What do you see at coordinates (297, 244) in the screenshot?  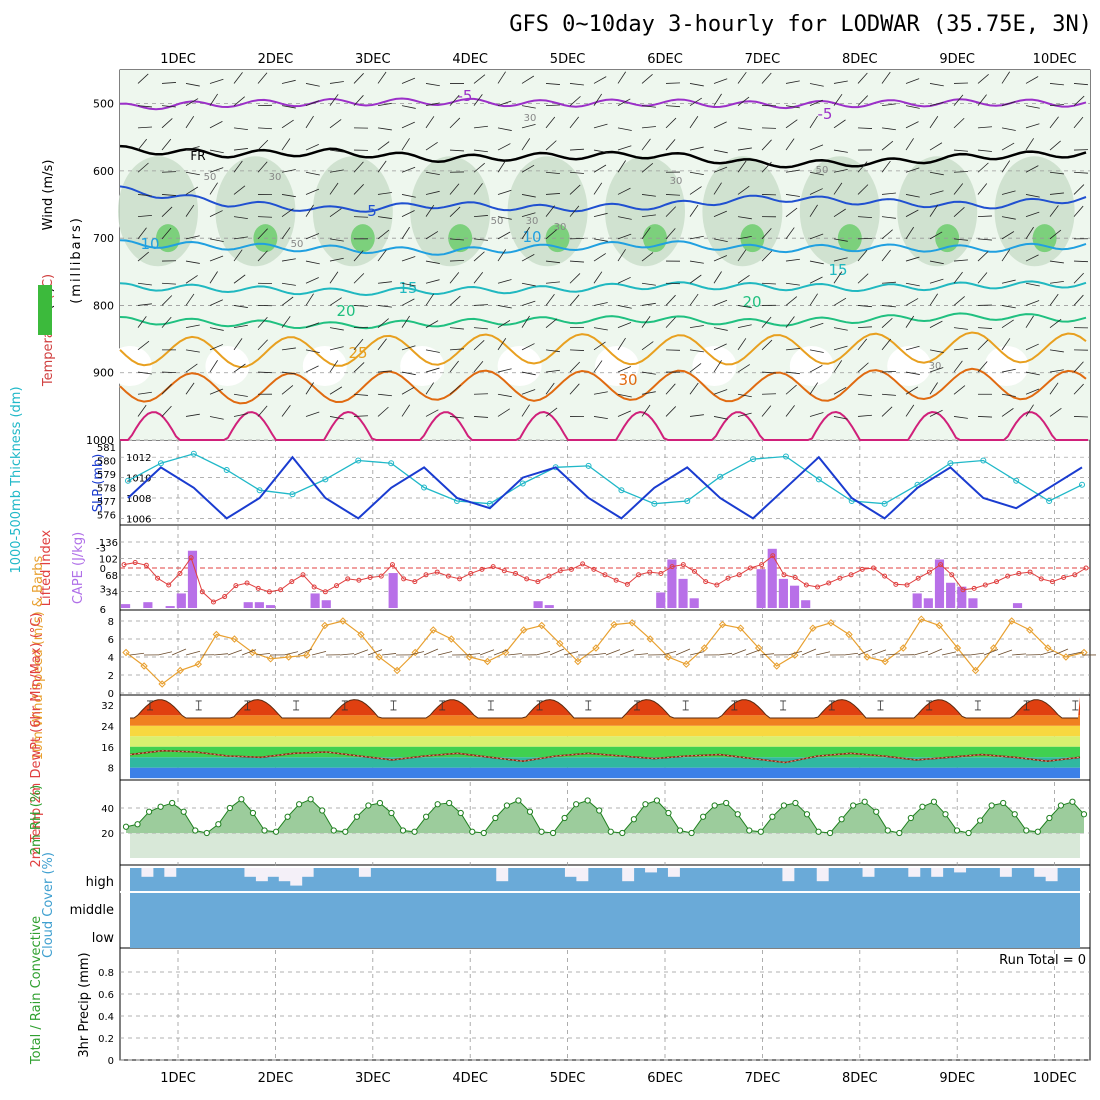 I see `rh-contour-label: 50` at bounding box center [297, 244].